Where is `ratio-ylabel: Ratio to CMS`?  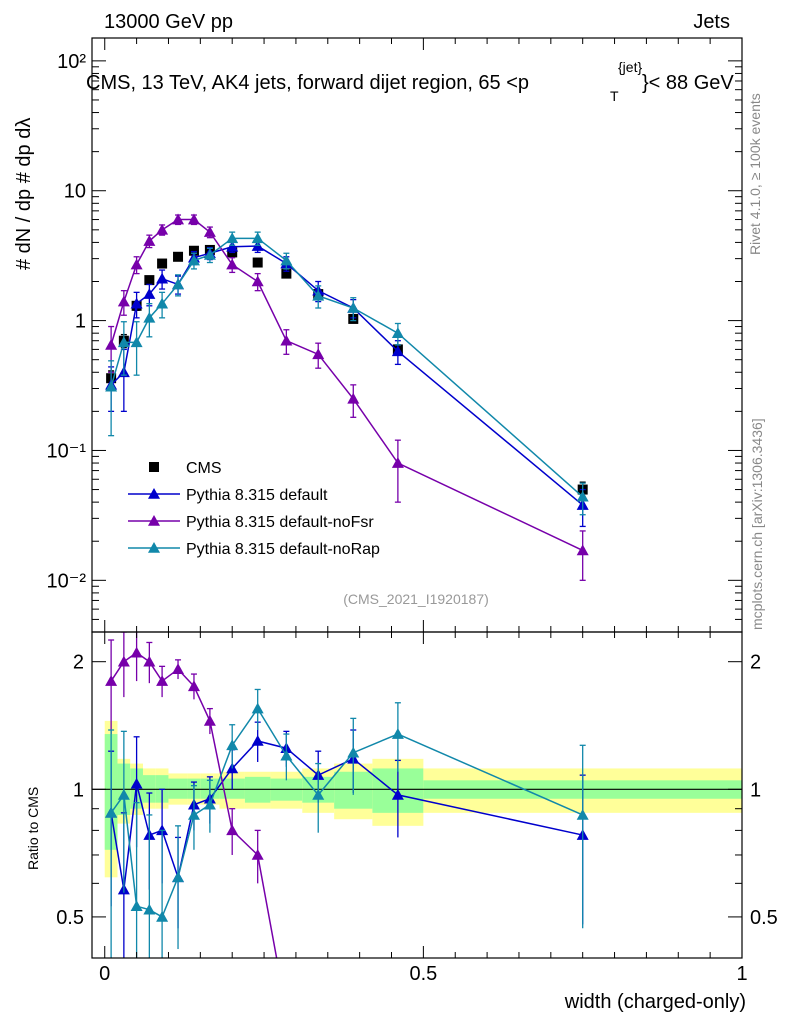
ratio-ylabel: Ratio to CMS is located at coordinates (33, 828).